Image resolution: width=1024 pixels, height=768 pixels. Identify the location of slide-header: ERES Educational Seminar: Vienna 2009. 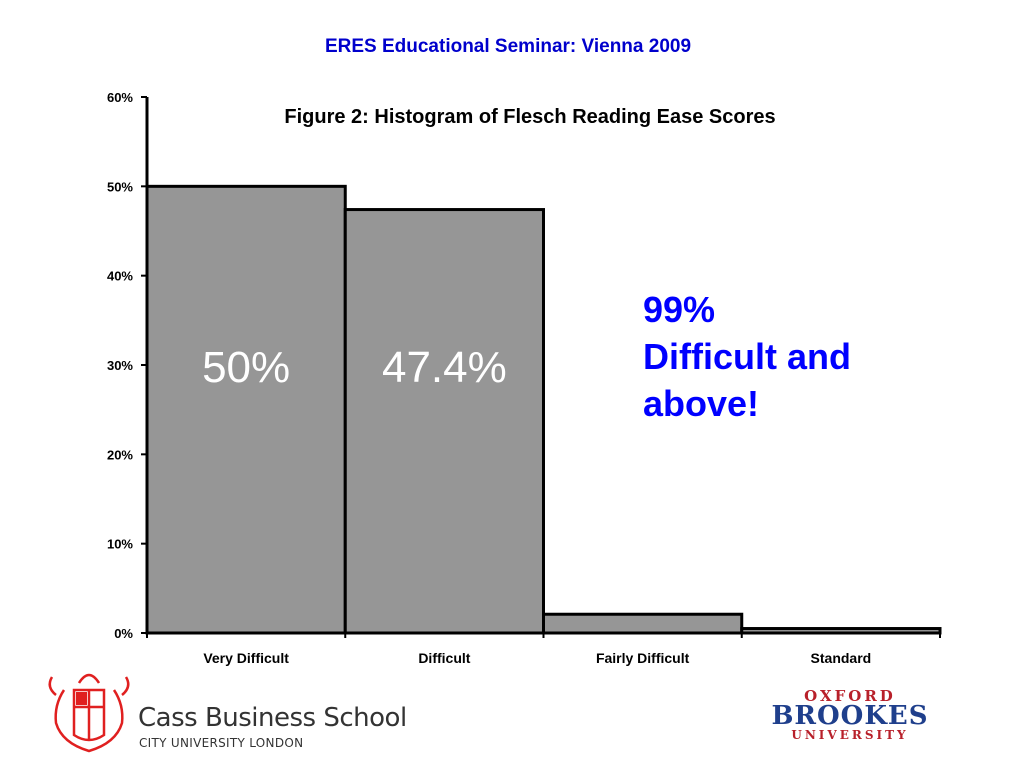
(508, 46).